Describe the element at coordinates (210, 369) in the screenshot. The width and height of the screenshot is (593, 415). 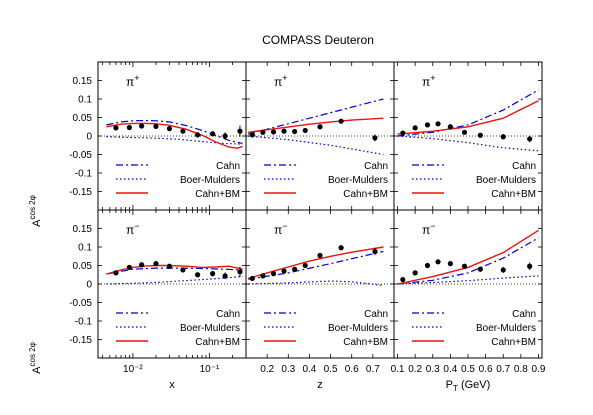
I see `x-tick-label: 10⁻¹` at that location.